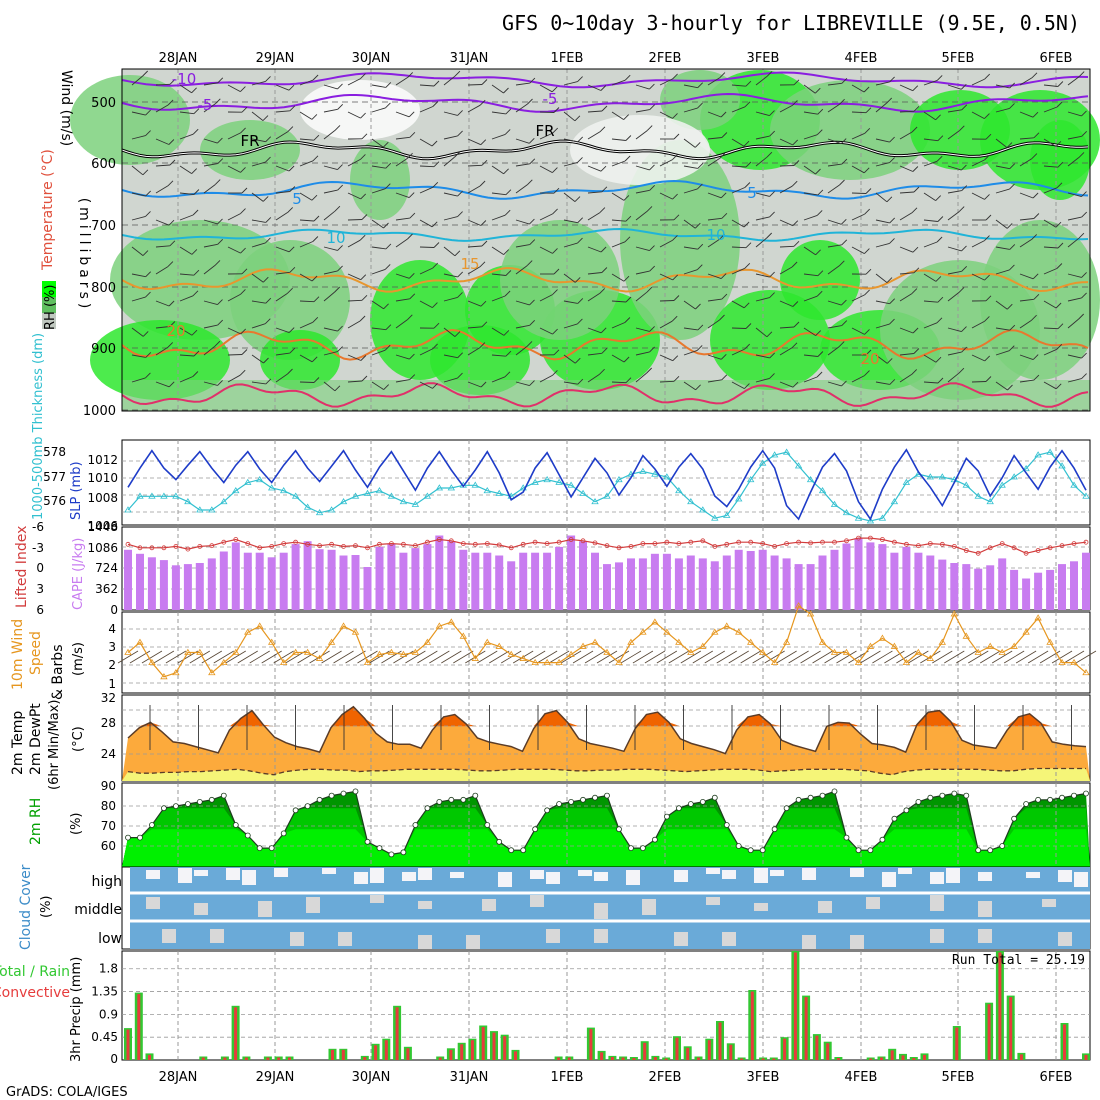 This screenshot has height=1100, width=1100. Describe the element at coordinates (112, 647) in the screenshot. I see `axis-tick: 3` at that location.